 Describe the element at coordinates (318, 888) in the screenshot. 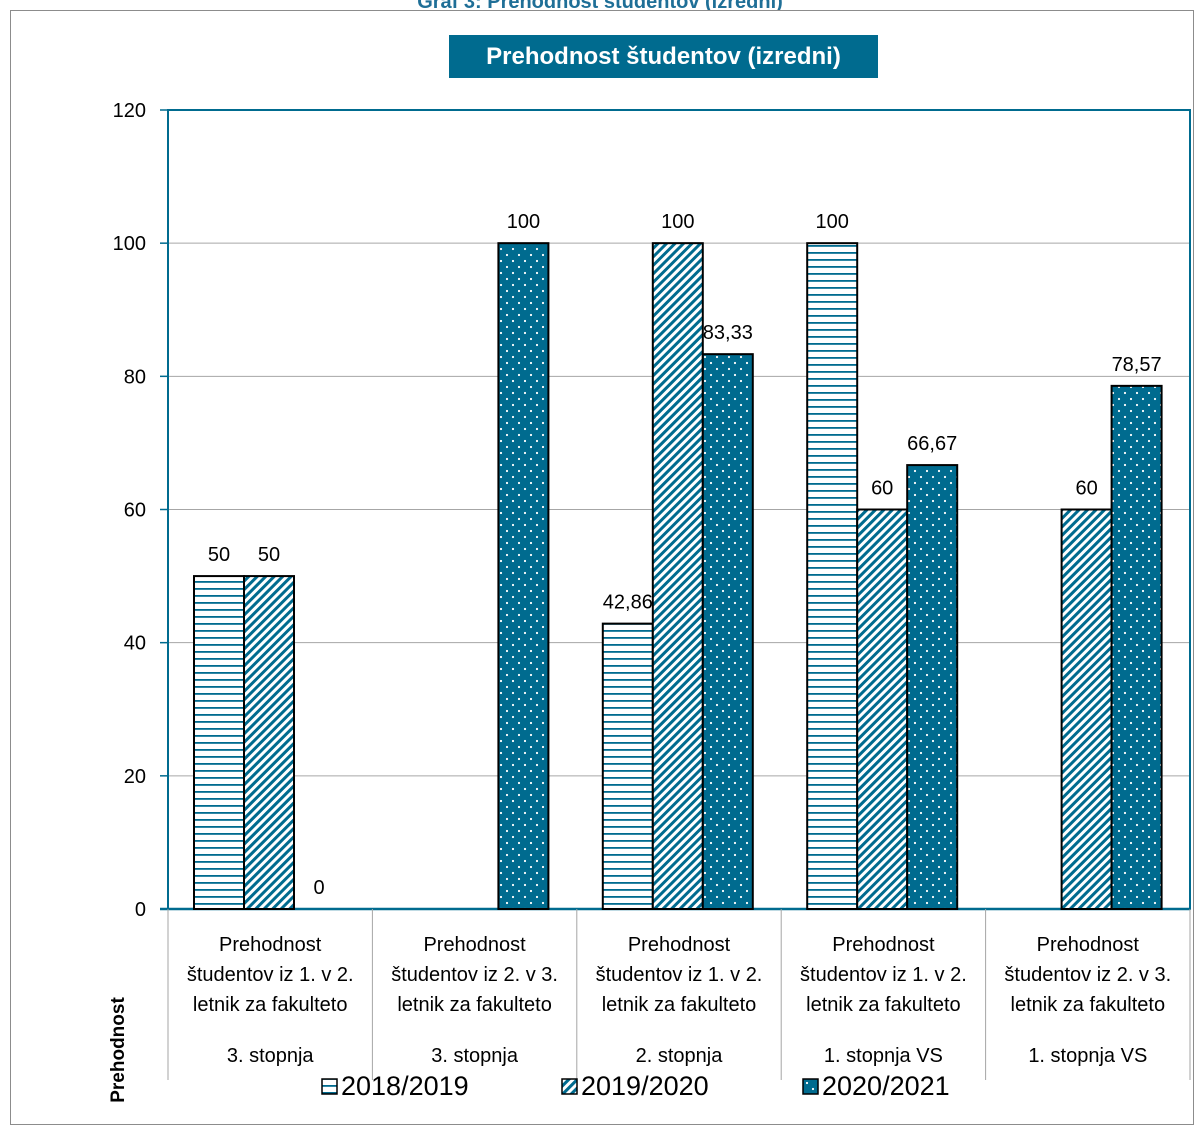

I see `data-label: 0` at that location.